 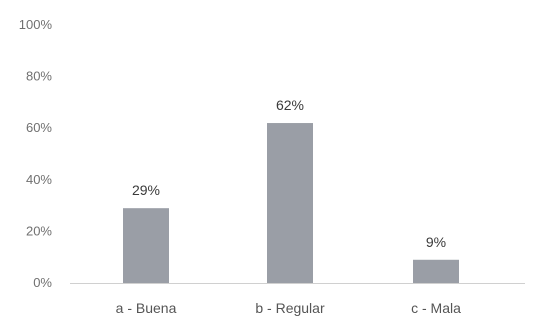 What do you see at coordinates (36, 24) in the screenshot?
I see `y-tick-label: 100%` at bounding box center [36, 24].